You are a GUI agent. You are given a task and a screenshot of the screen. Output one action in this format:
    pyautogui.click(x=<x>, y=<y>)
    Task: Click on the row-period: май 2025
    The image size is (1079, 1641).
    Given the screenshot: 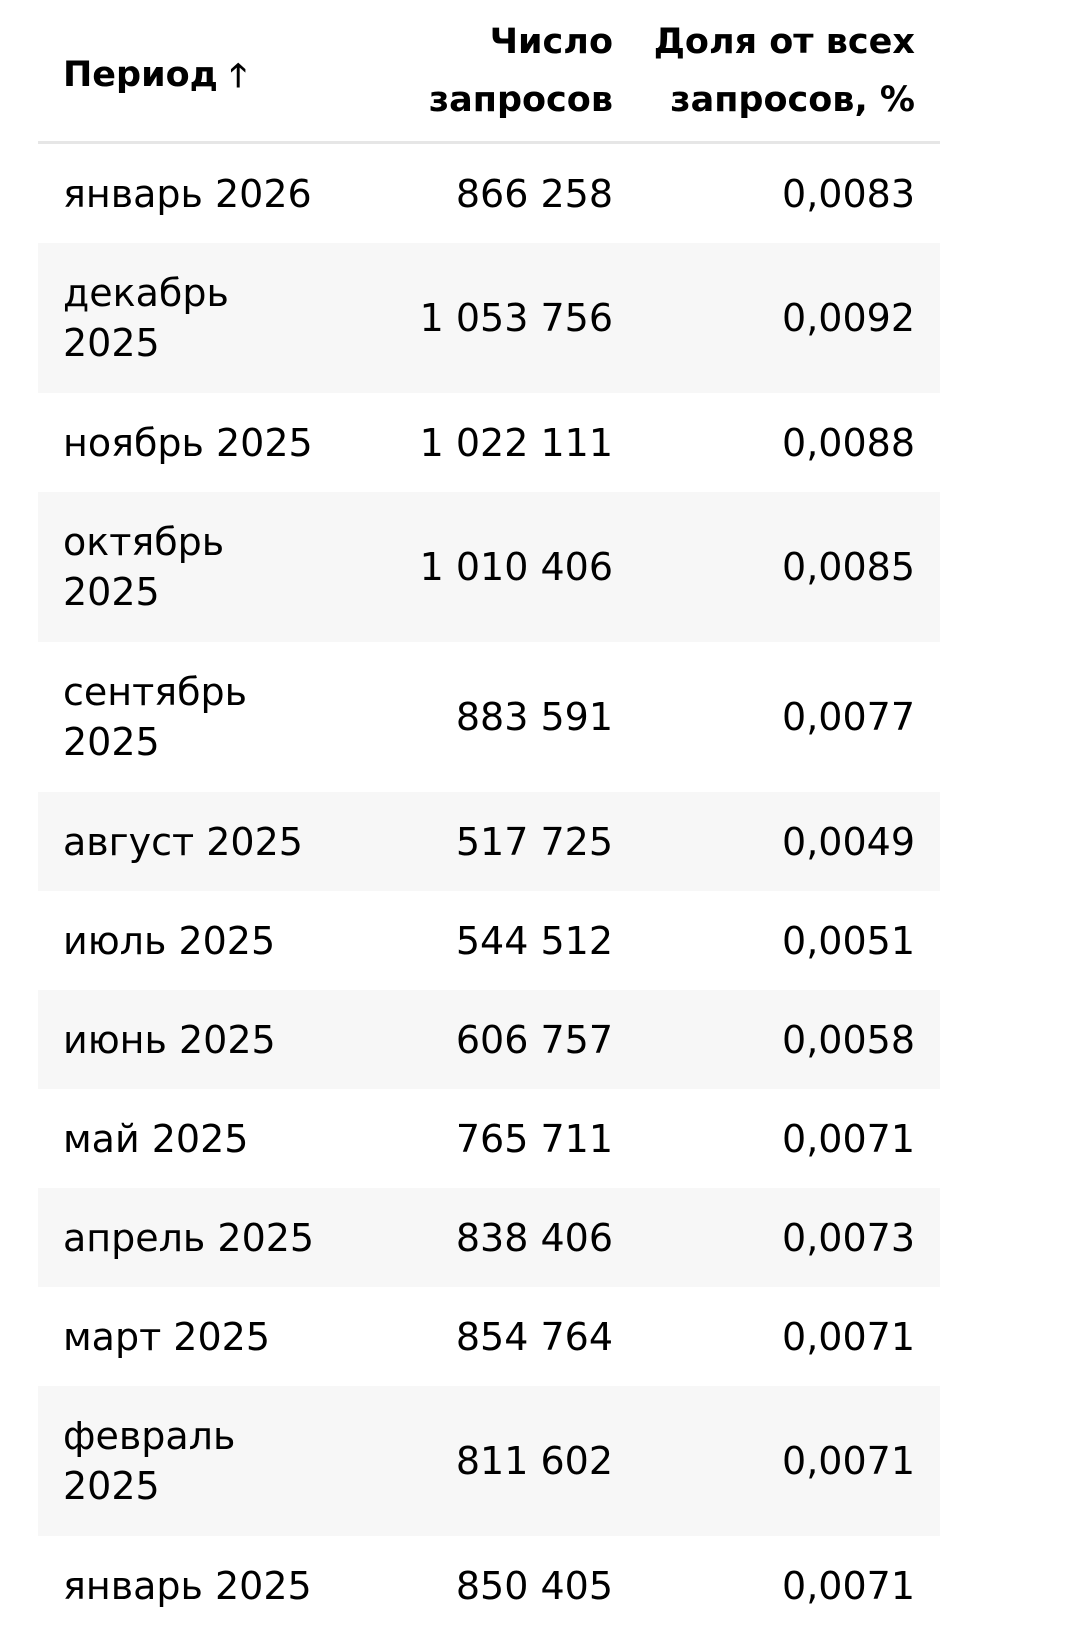 What is the action you would take?
    pyautogui.click(x=156, y=1138)
    